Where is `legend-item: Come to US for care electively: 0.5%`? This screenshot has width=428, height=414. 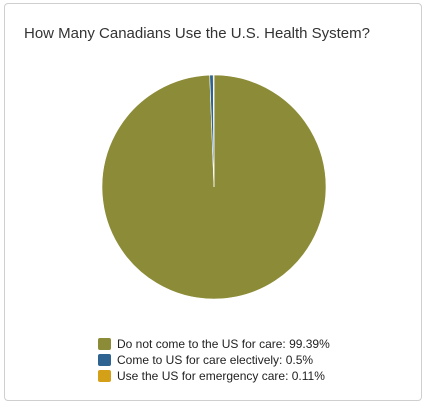
legend-item: Come to US for care electively: 0.5% is located at coordinates (214, 359).